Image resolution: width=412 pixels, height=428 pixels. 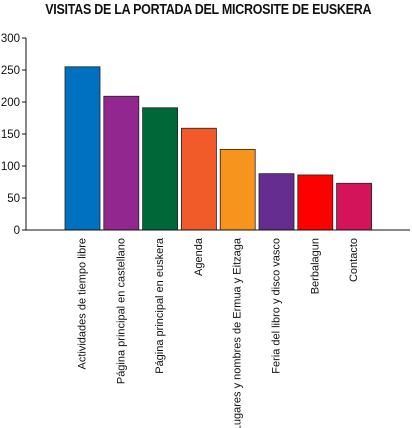 I want to click on x-category-label: Actividades de tiempo libre, so click(x=83, y=303).